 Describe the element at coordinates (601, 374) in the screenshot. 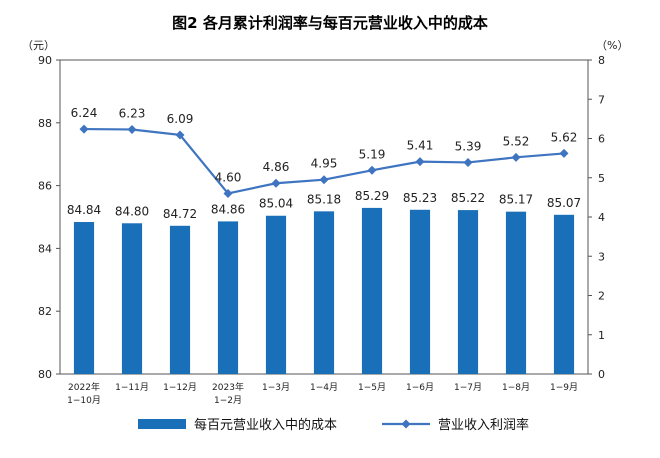

I see `right-tick-label: 0` at that location.